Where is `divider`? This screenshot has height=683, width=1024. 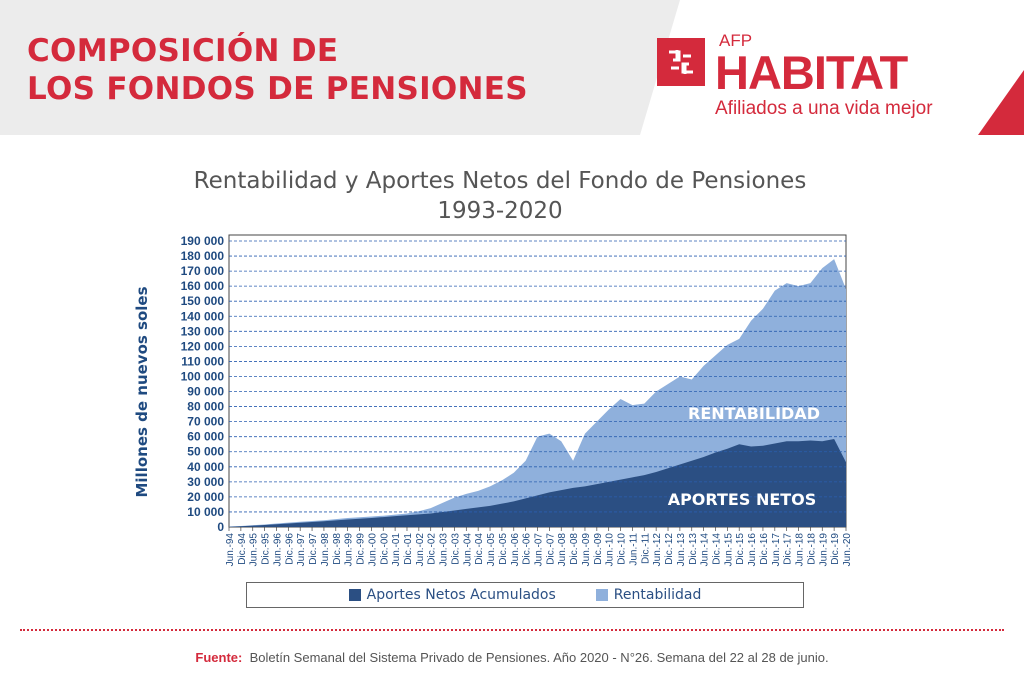 divider is located at coordinates (512, 630).